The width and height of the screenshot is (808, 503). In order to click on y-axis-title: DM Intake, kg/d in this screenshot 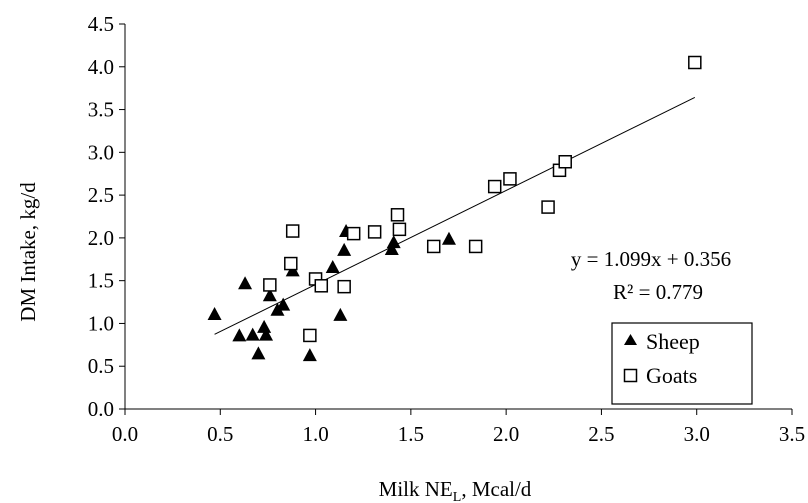, I will do `click(28, 252)`.